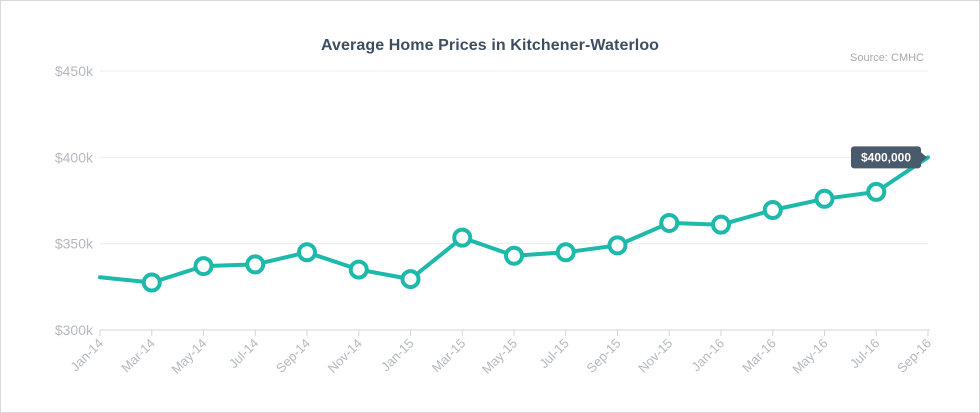 This screenshot has height=413, width=980. What do you see at coordinates (865, 354) in the screenshot?
I see `x-tick-label: Jul-16` at bounding box center [865, 354].